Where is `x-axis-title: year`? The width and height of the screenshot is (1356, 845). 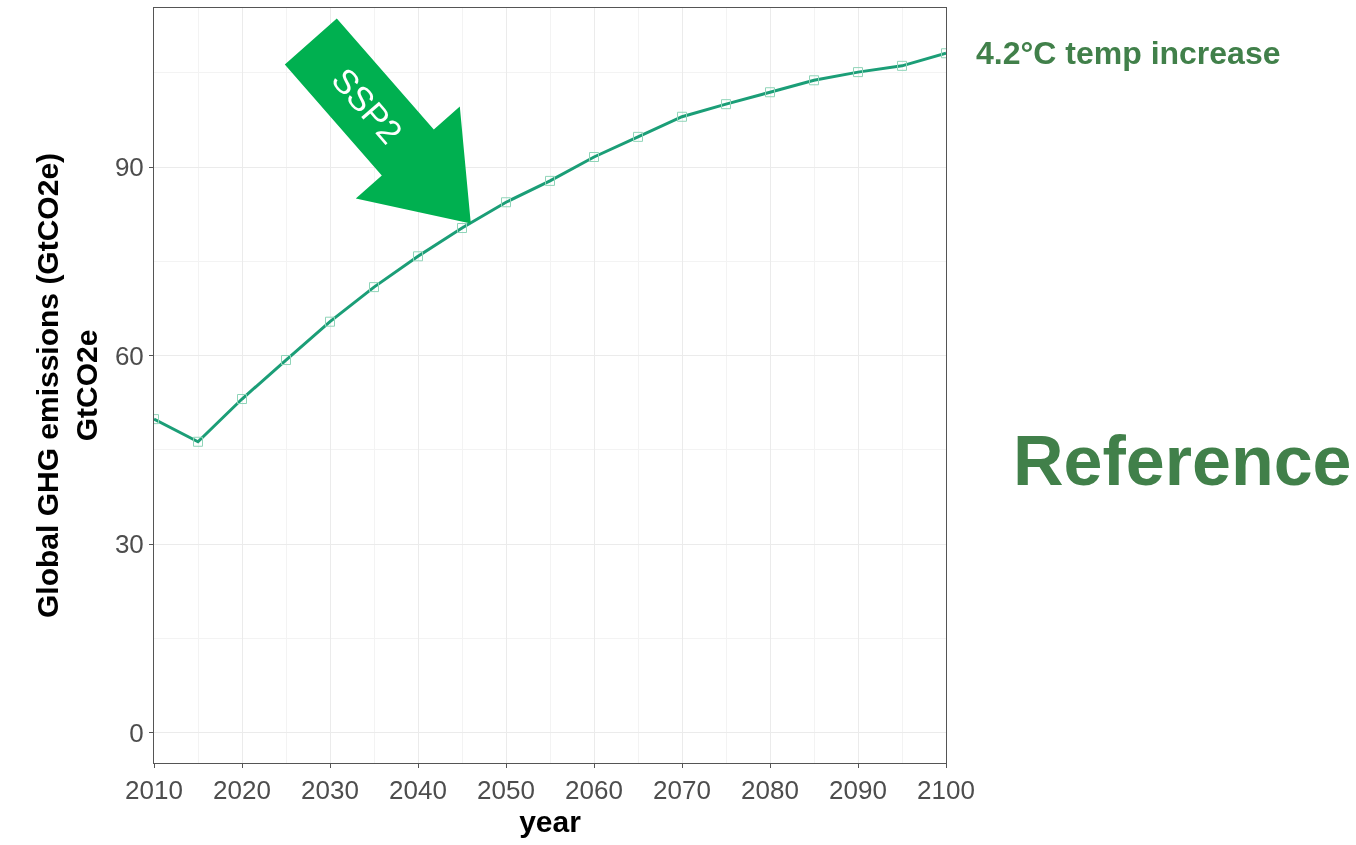 x-axis-title: year is located at coordinates (550, 822).